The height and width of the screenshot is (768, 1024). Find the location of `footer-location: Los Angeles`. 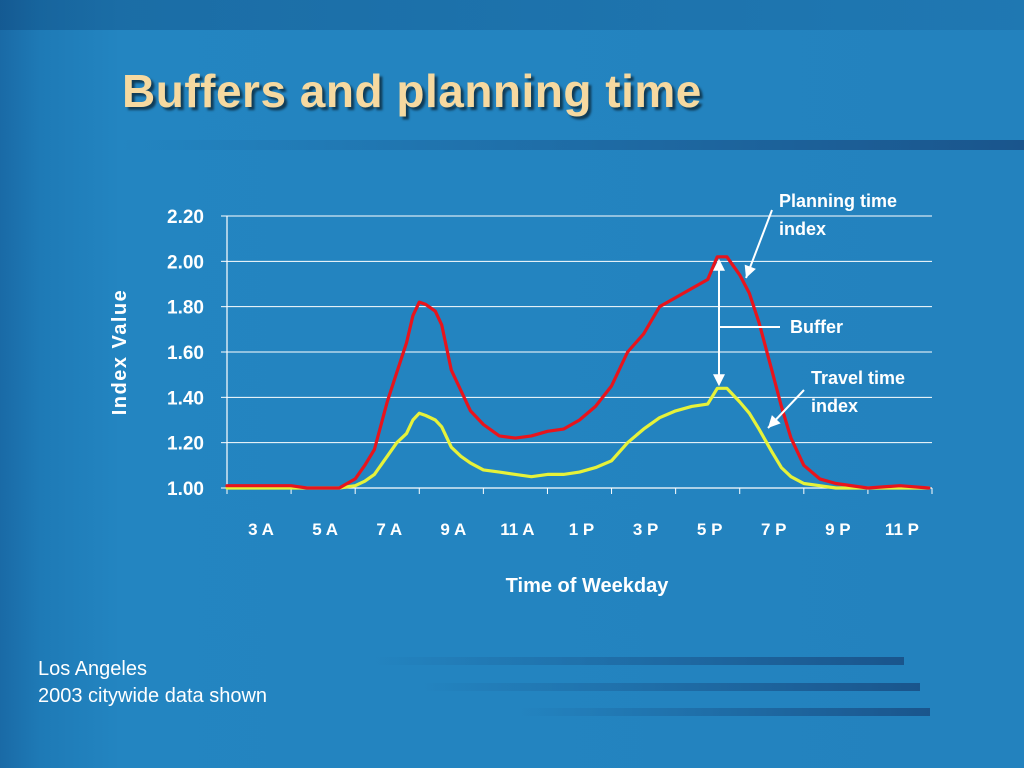

footer-location: Los Angeles is located at coordinates (92, 669).